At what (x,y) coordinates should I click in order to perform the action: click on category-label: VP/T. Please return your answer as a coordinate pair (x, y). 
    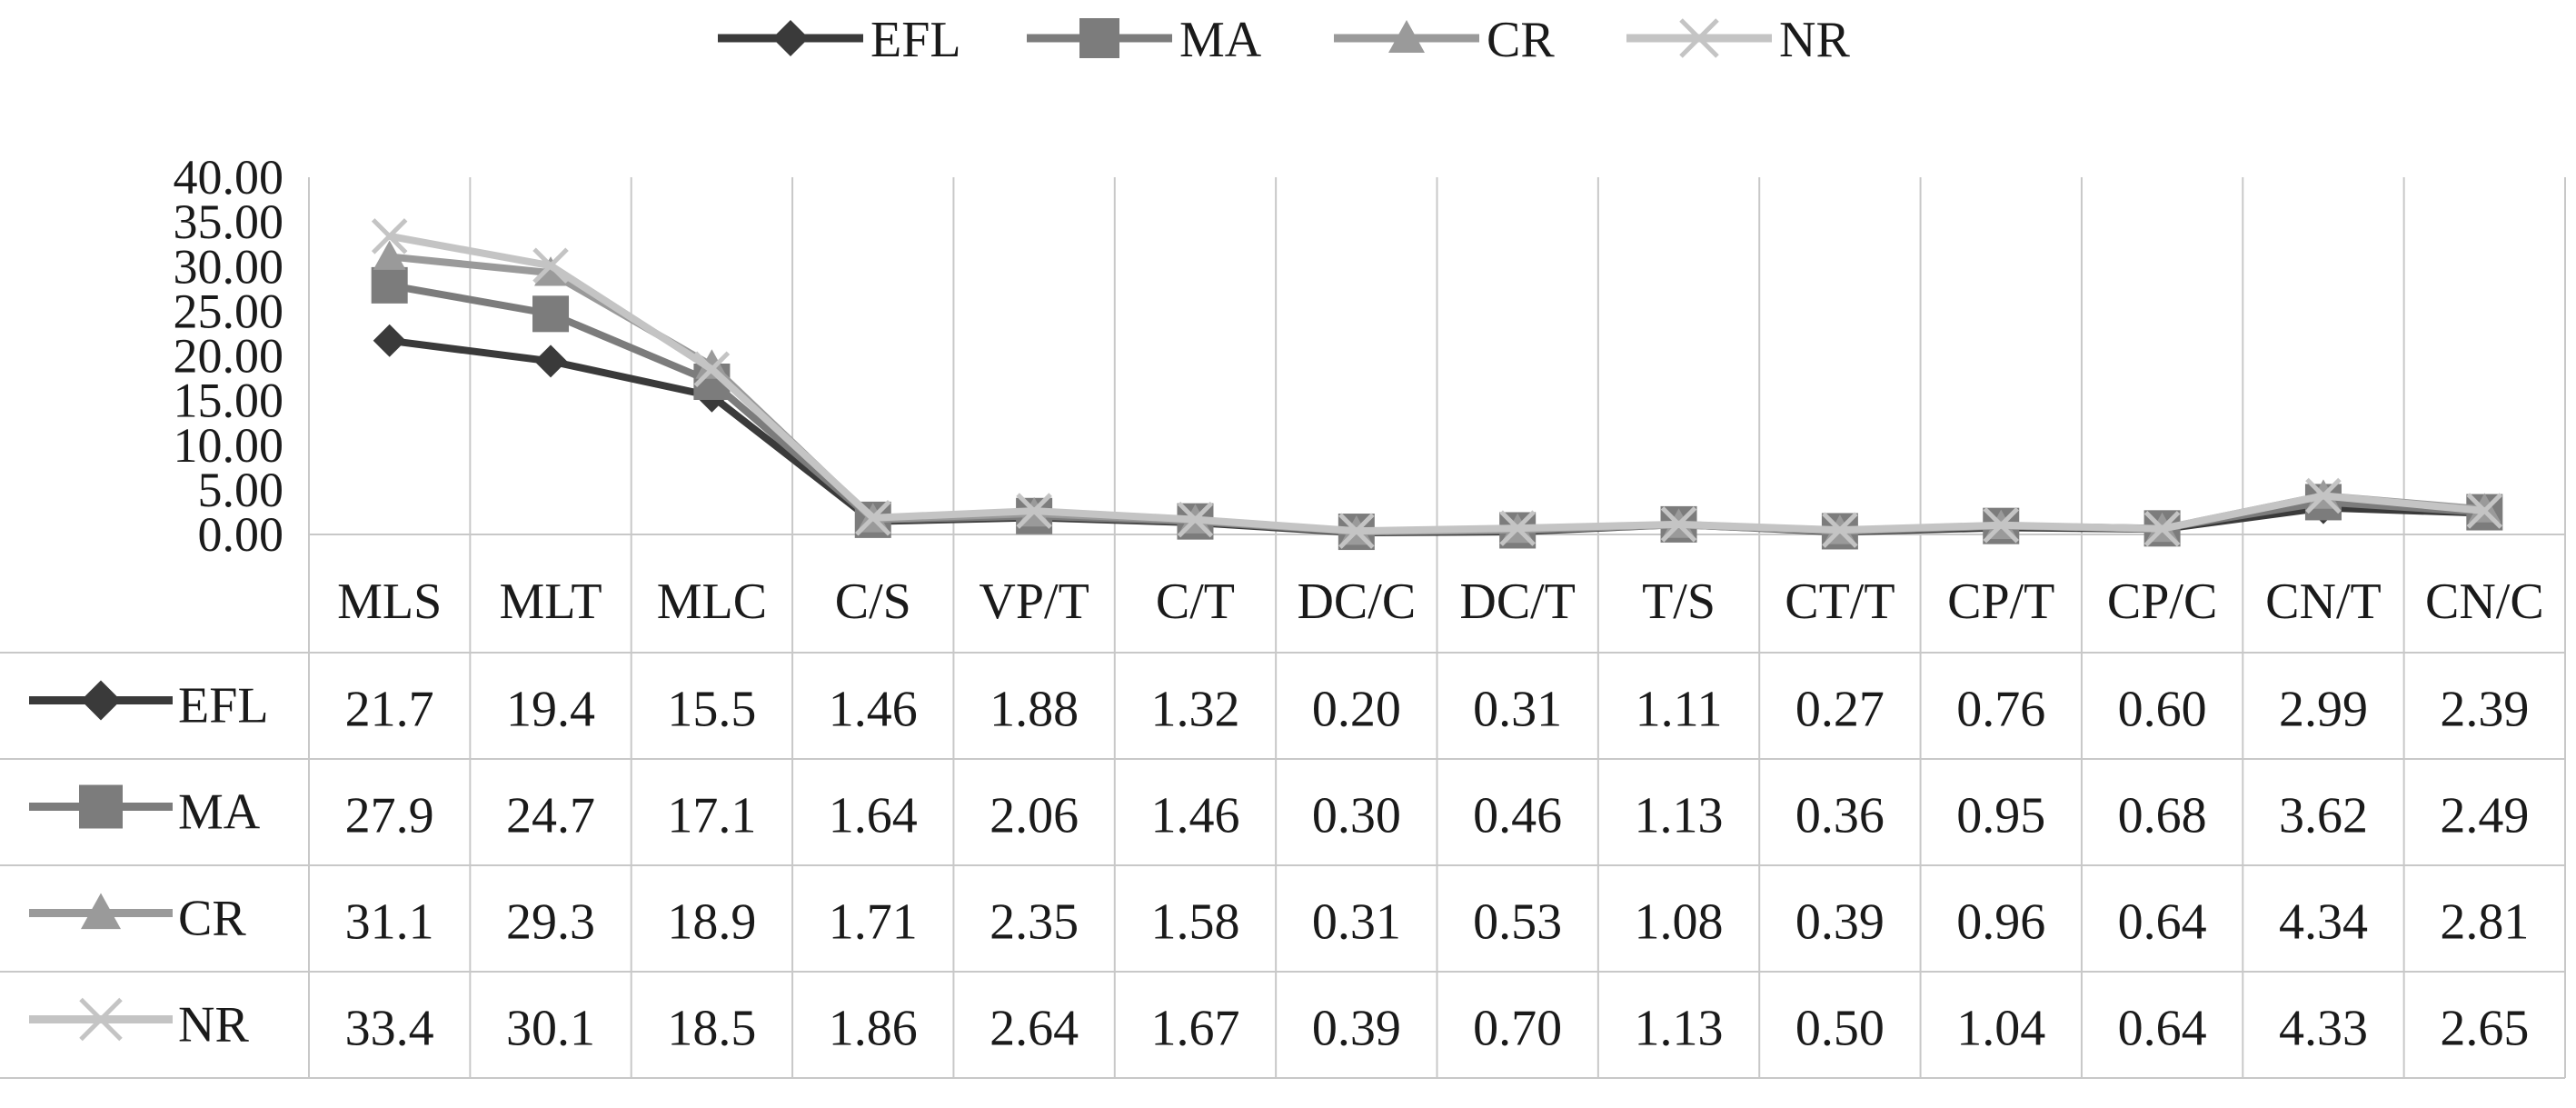
    Looking at the image, I should click on (1034, 602).